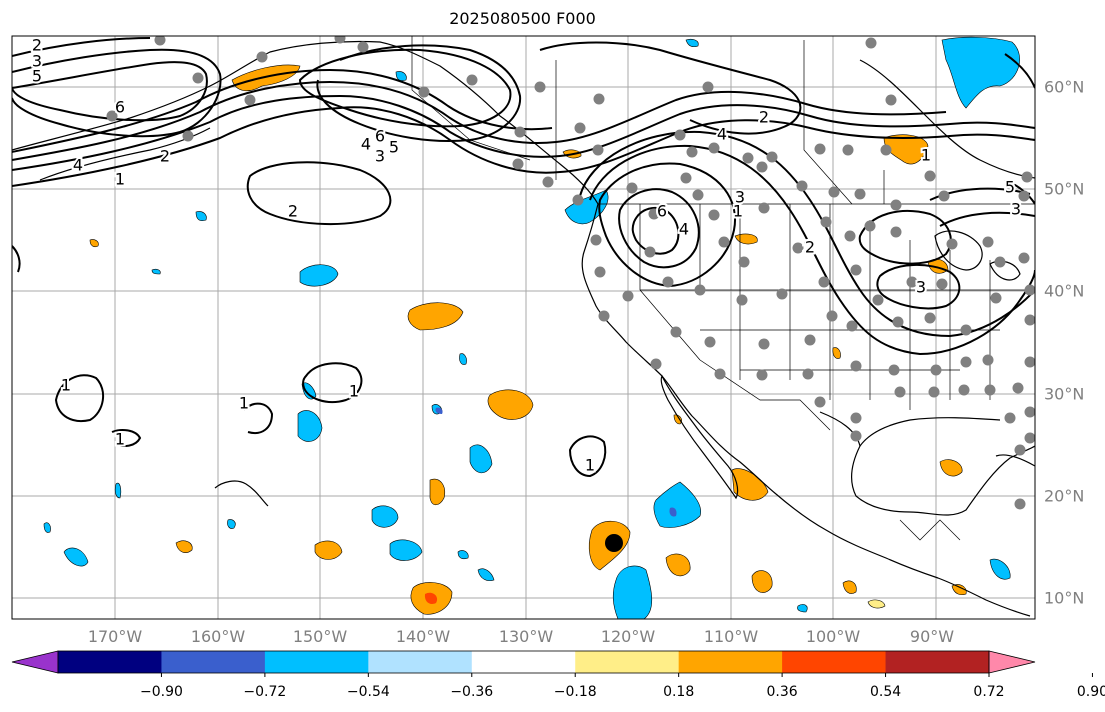  What do you see at coordinates (628, 636) in the screenshot?
I see `lon-label: 120°W` at bounding box center [628, 636].